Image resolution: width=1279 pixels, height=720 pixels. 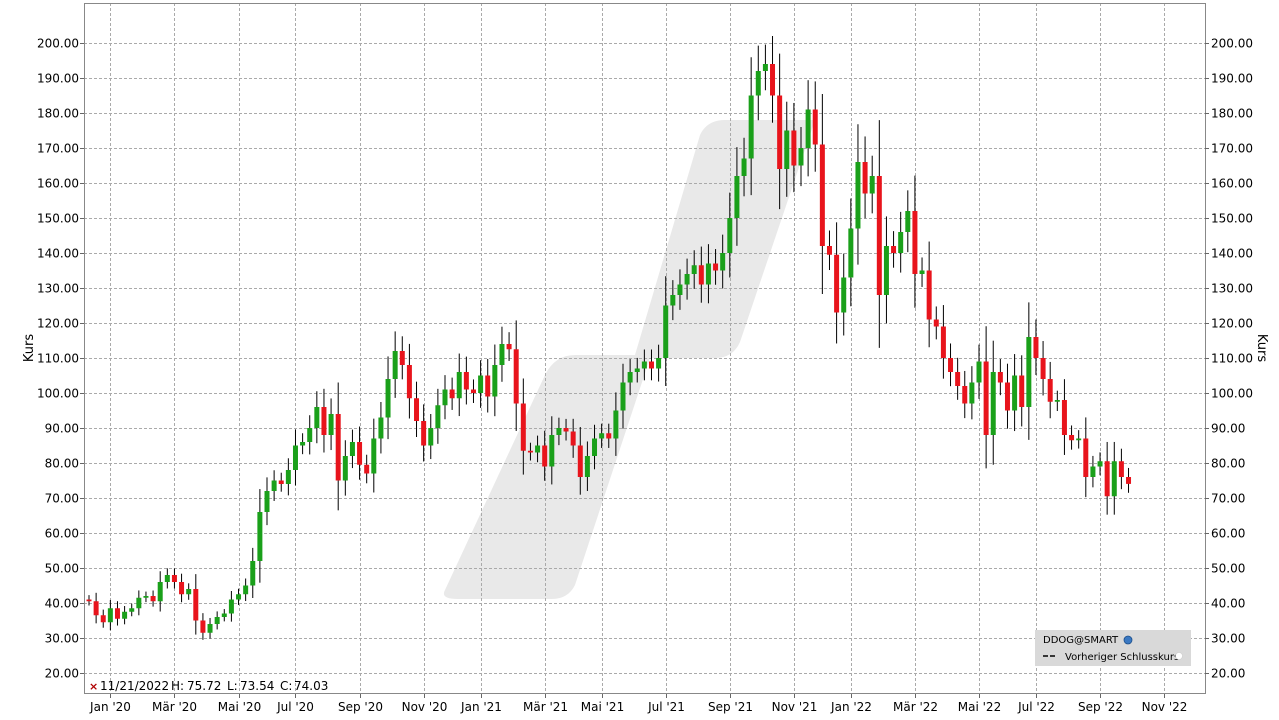 What do you see at coordinates (1232, 254) in the screenshot?
I see `y-tick-label: 140.00` at bounding box center [1232, 254].